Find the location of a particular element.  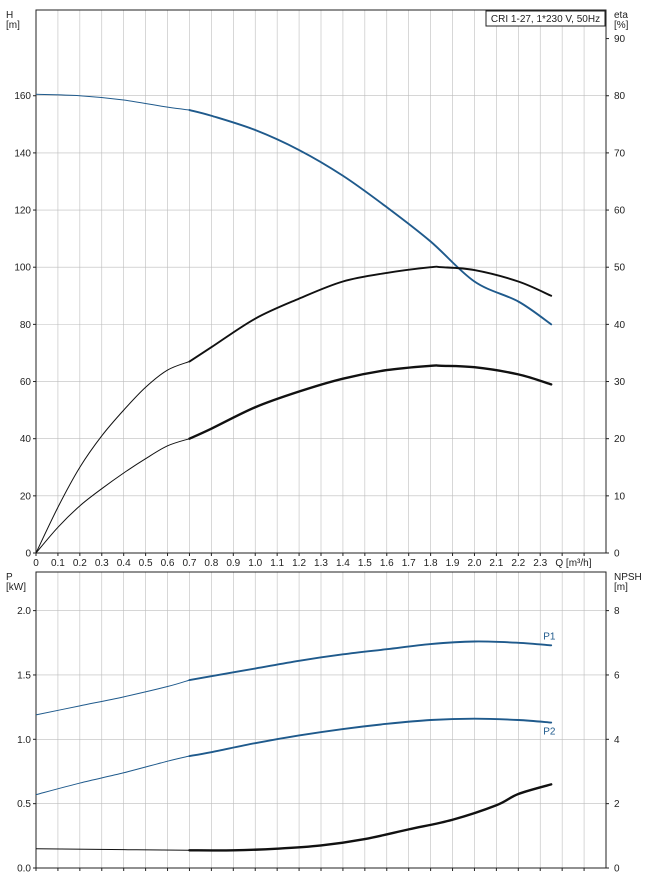

x-tick-label: 0.2 is located at coordinates (80, 563).